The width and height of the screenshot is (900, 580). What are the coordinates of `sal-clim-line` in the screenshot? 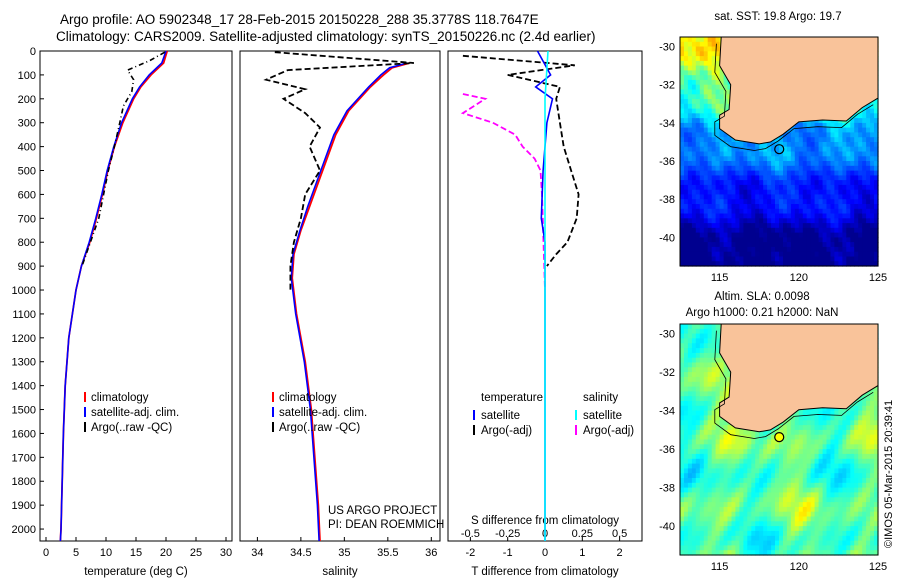 It's located at (350, 302).